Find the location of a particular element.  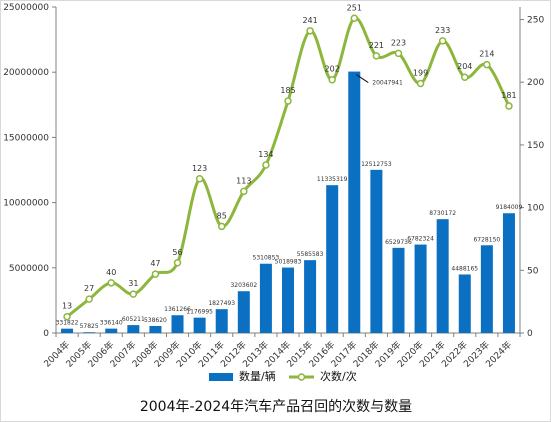

right-axis-tick-label: 50 is located at coordinates (533, 271).